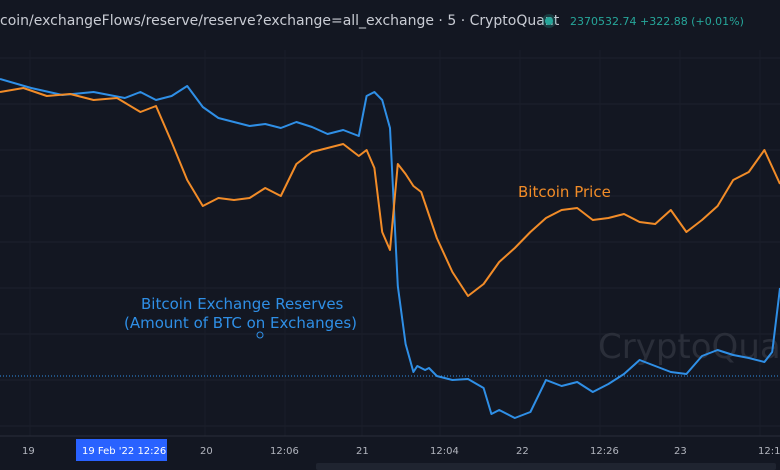 The height and width of the screenshot is (470, 780). Describe the element at coordinates (240, 323) in the screenshot. I see `annotation-reserves-subtitle: (Amount of BTC on Exchanges)` at that location.